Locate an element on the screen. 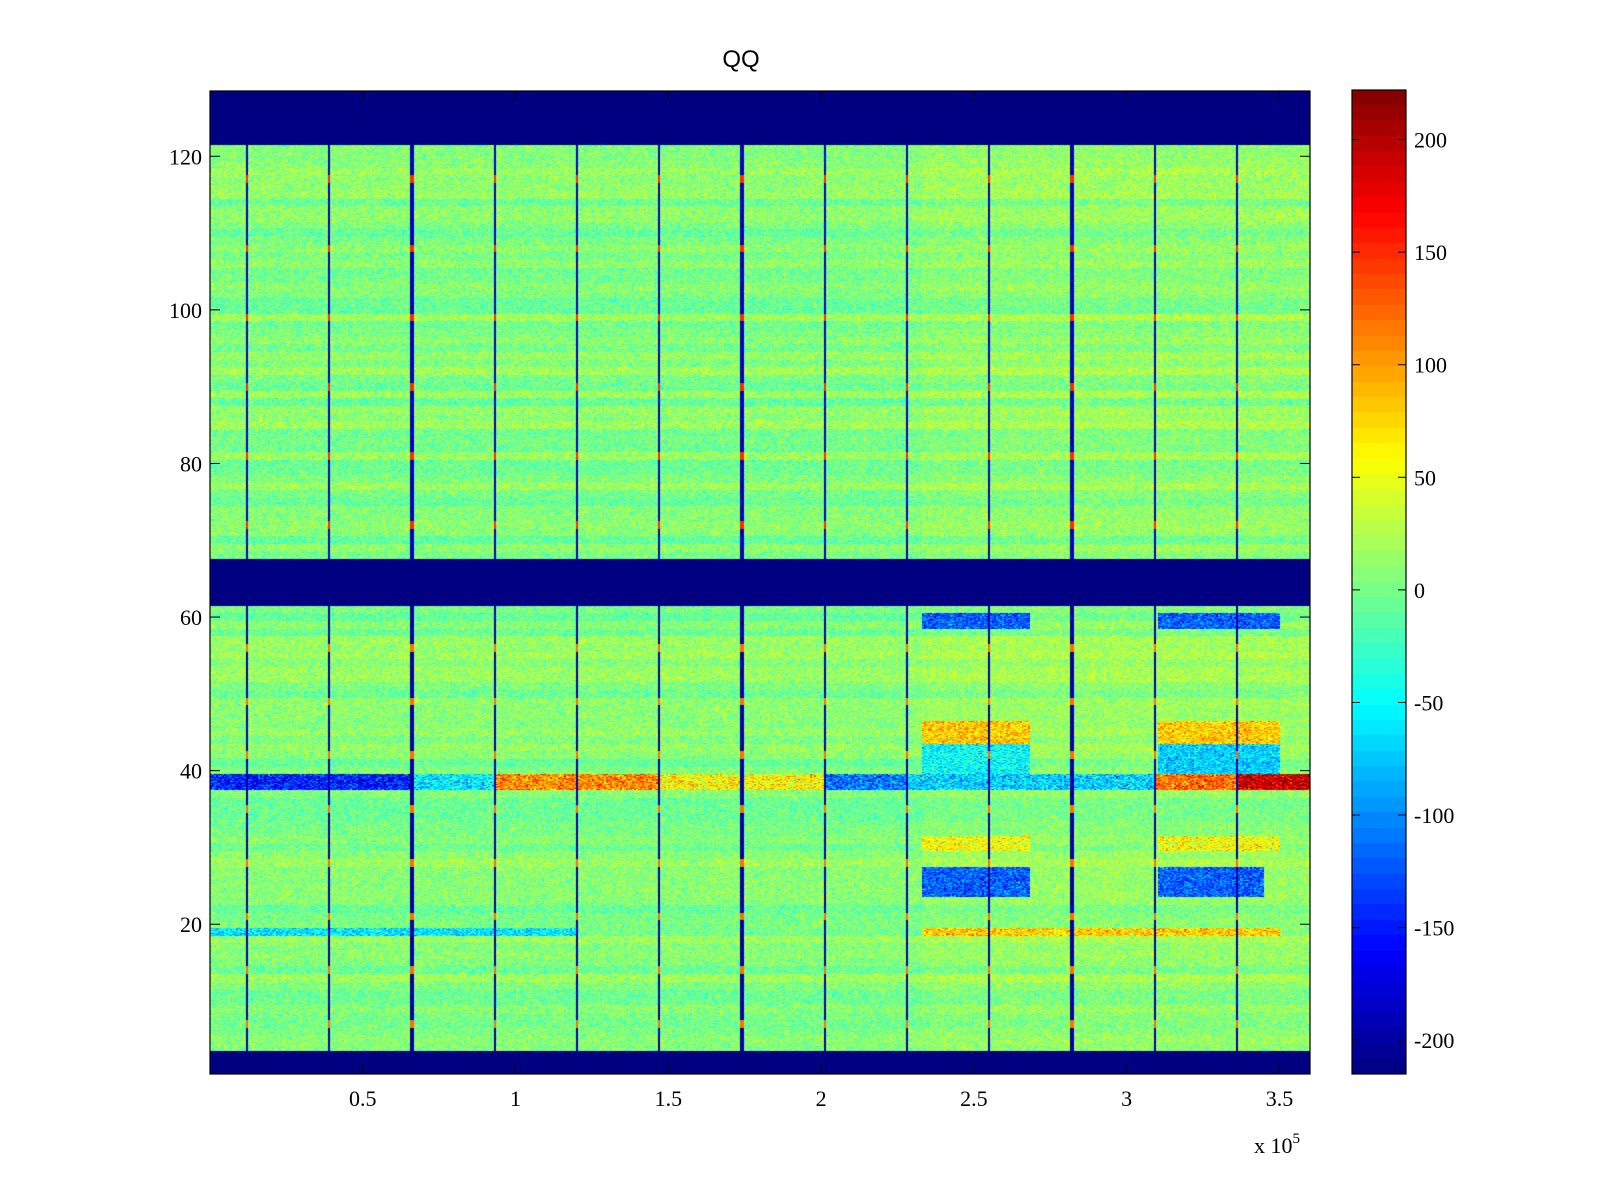 The width and height of the screenshot is (1600, 1200). y-tick-label: 60 is located at coordinates (191, 617).